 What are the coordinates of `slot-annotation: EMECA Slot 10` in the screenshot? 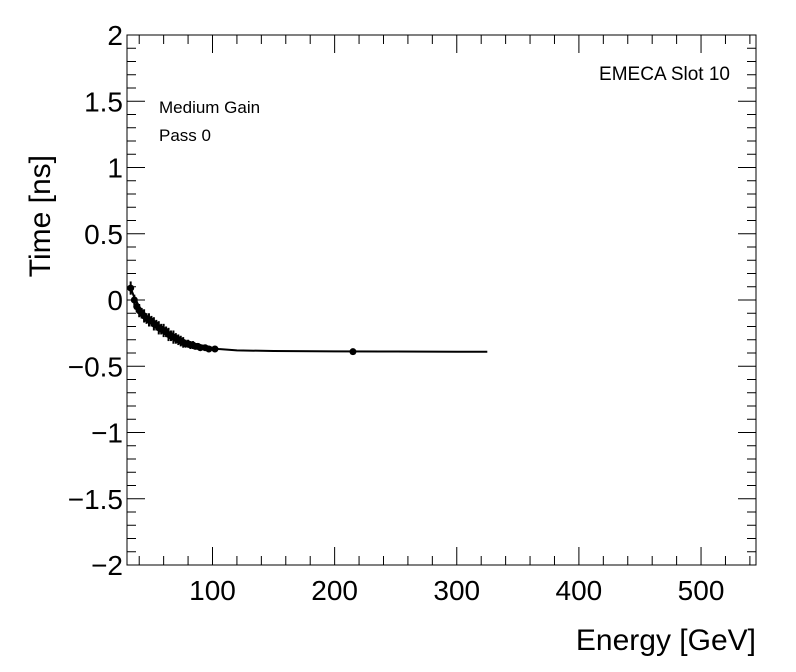 It's located at (664, 74).